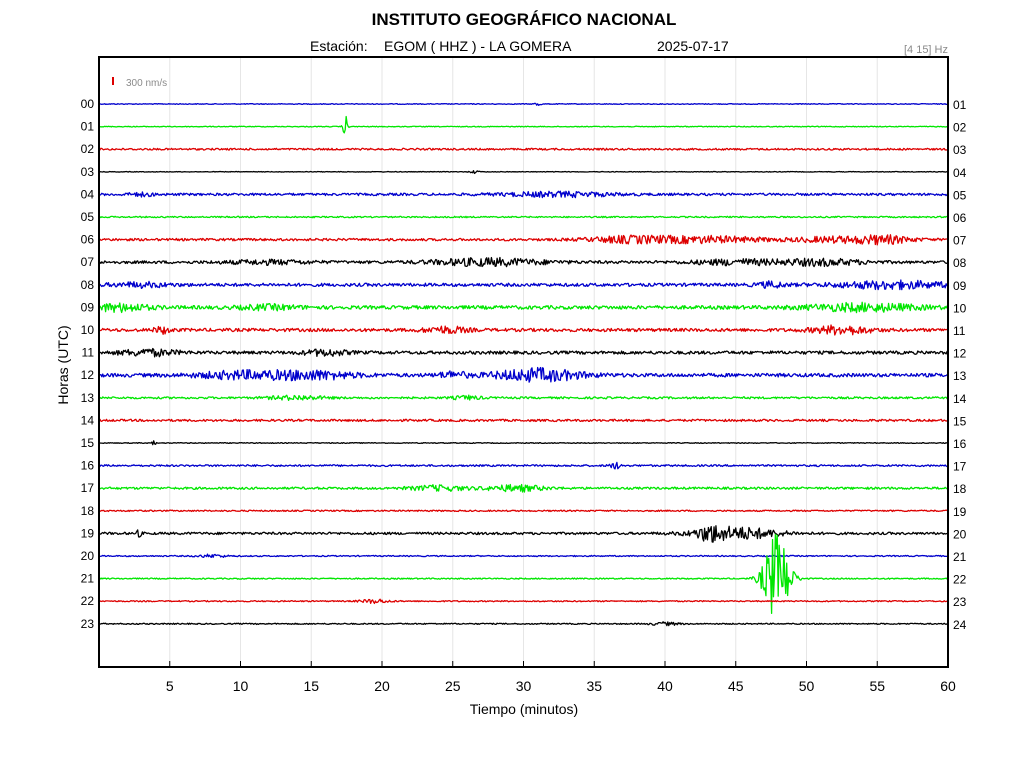 Image resolution: width=1024 pixels, height=768 pixels. Describe the element at coordinates (88, 443) in the screenshot. I see `hour-label-left: 15` at that location.